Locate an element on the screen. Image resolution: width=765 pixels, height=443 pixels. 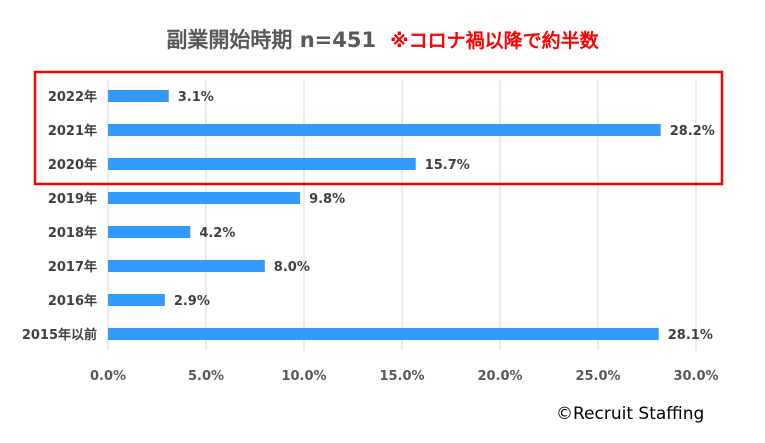
category-label: 2016年 is located at coordinates (72, 301).